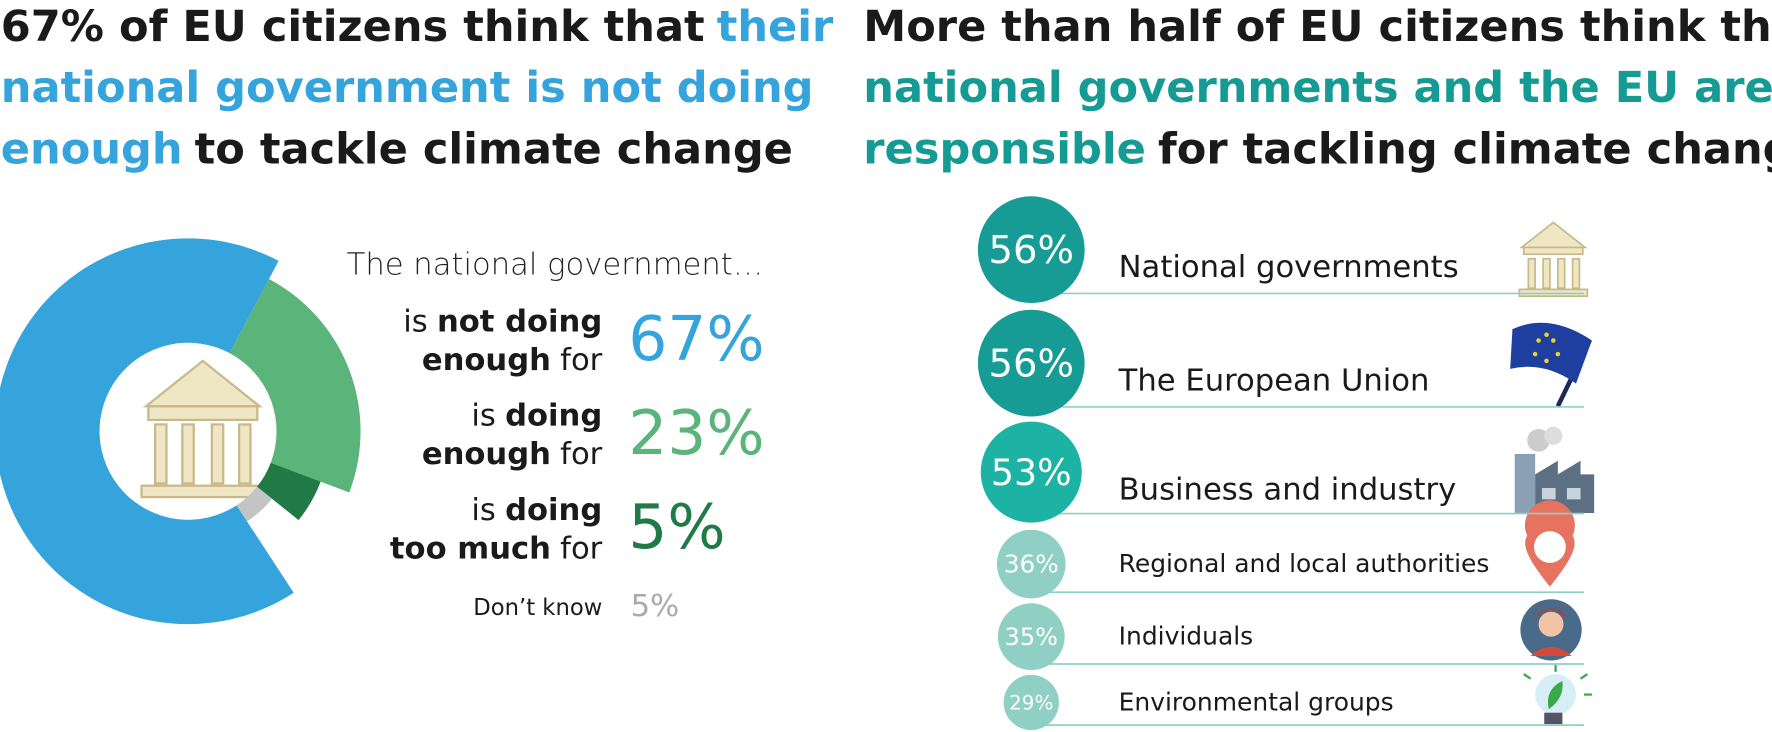  Describe the element at coordinates (1552, 473) in the screenshot. I see `row-icons` at that location.